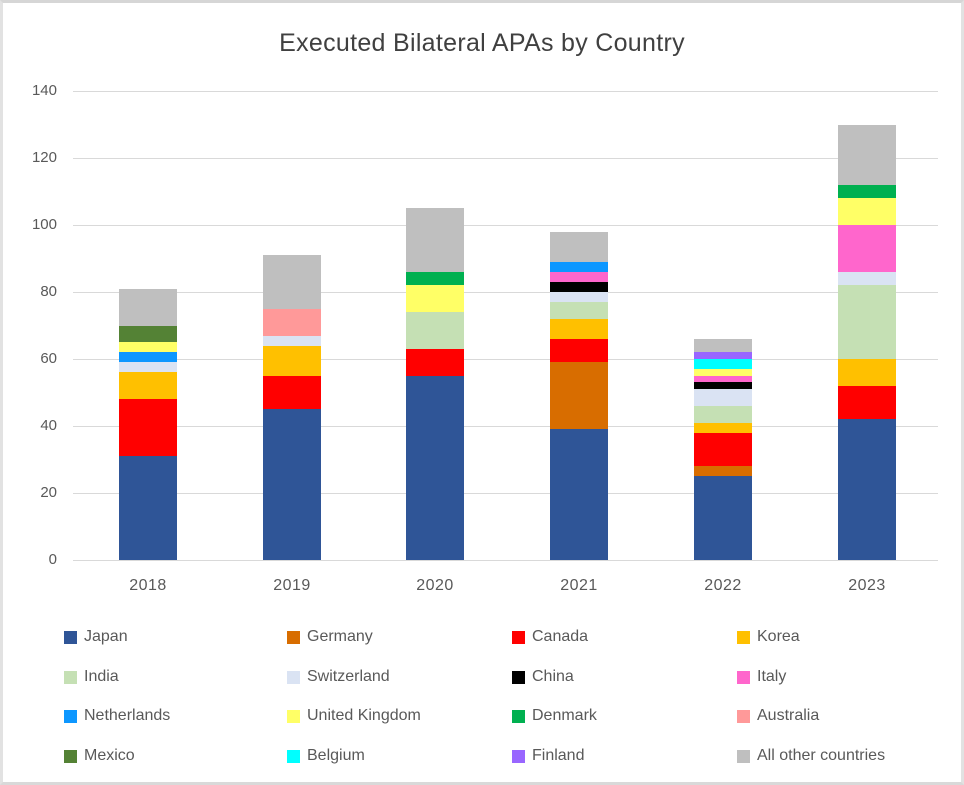  Describe the element at coordinates (292, 322) in the screenshot. I see `segment-australia-2019` at that location.